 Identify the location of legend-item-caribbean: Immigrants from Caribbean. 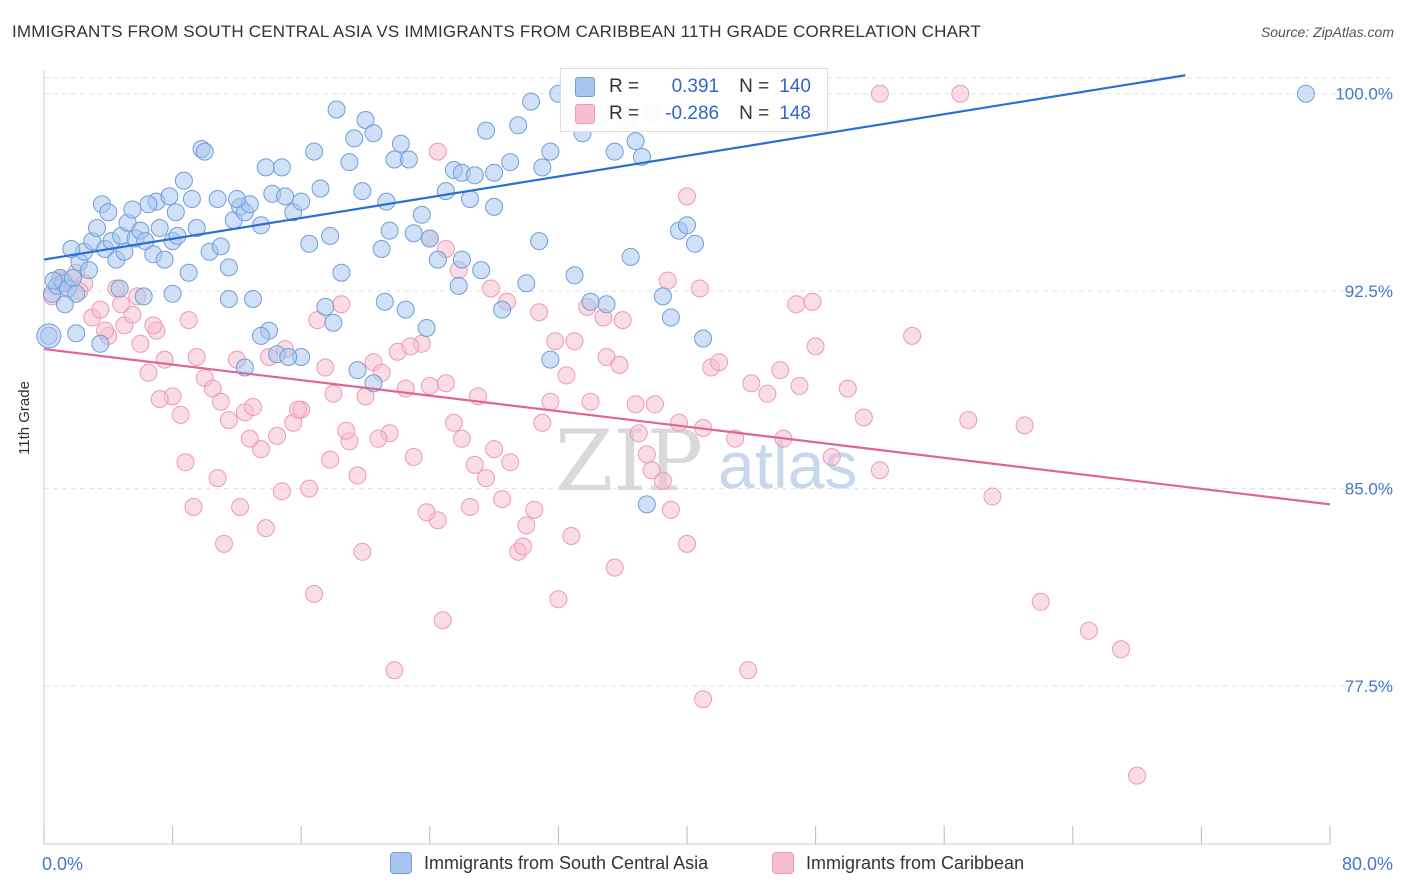
(898, 863).